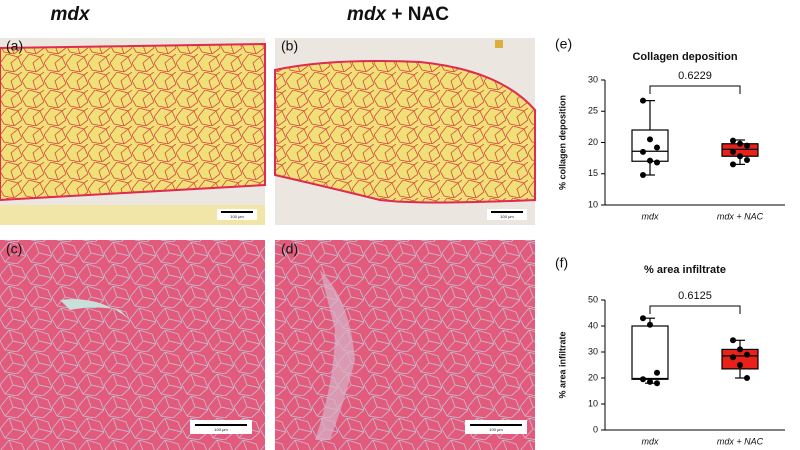  What do you see at coordinates (367, 14) in the screenshot?
I see `column-header-part: mdx` at bounding box center [367, 14].